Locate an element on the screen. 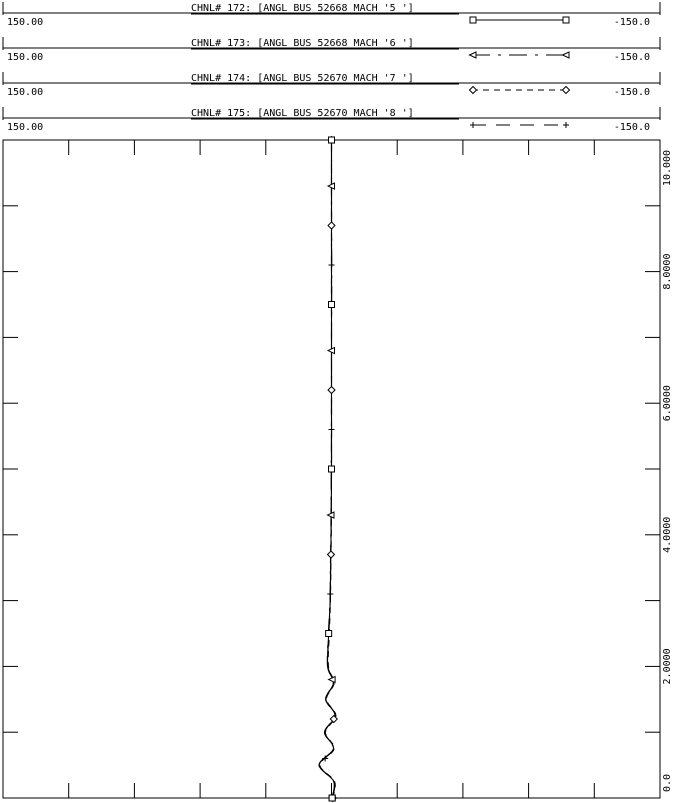 The height and width of the screenshot is (803, 675). series-curves is located at coordinates (327, 469).